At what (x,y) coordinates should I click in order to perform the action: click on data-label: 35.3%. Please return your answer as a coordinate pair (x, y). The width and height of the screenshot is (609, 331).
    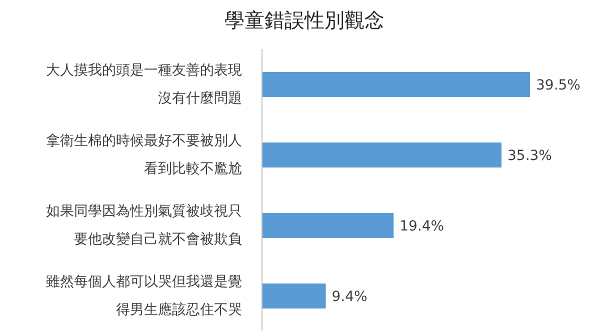
    Looking at the image, I should click on (530, 156).